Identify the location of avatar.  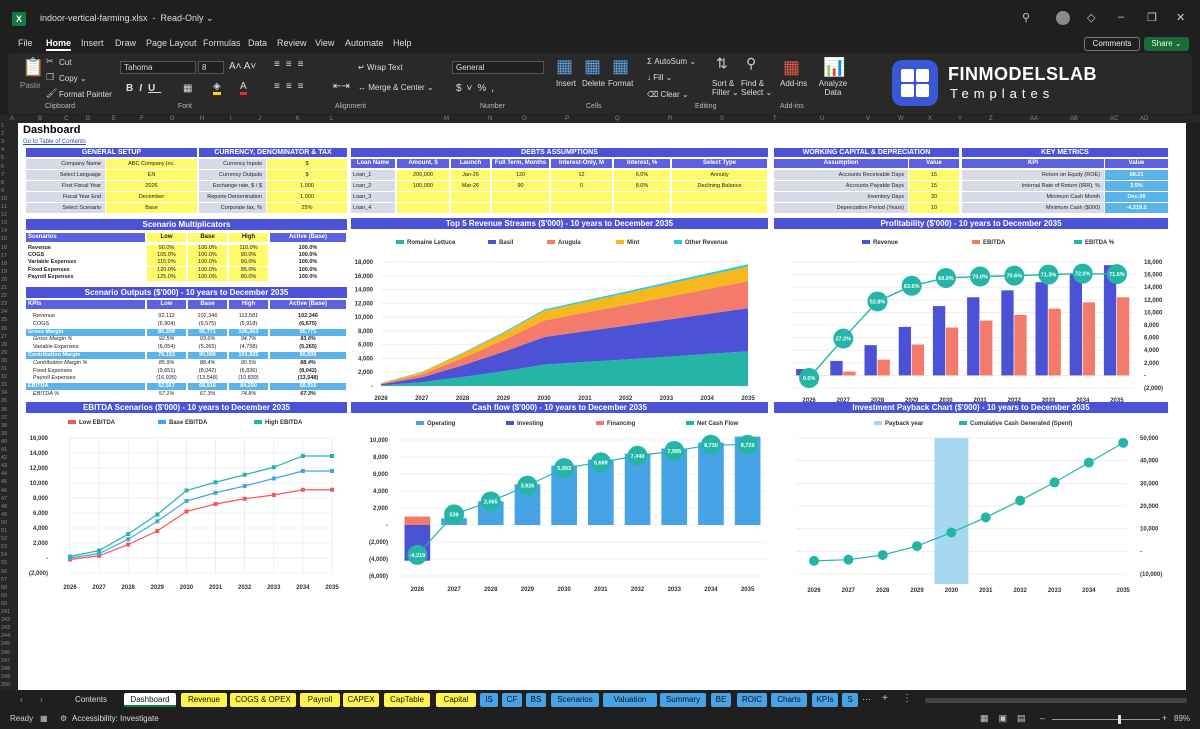
(1063, 18).